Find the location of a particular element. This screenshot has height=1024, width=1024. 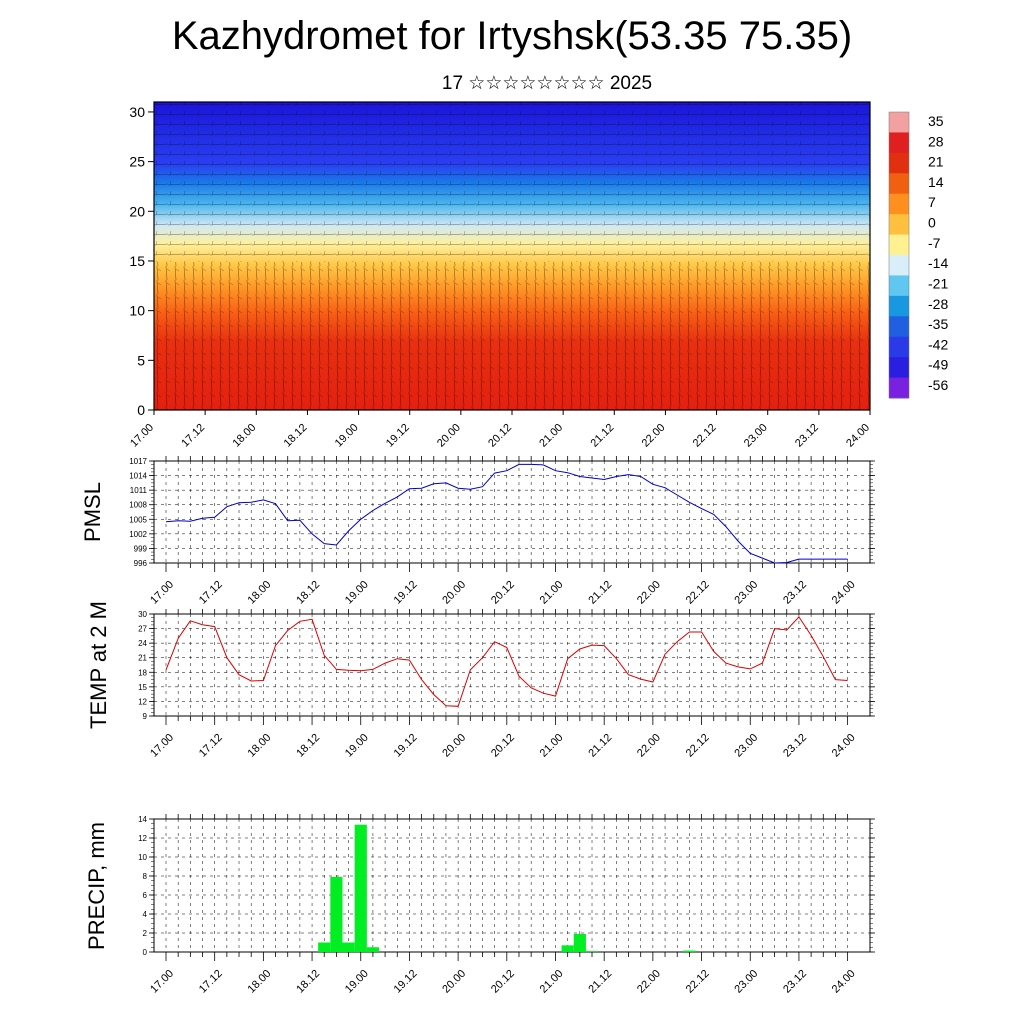

colorbar-label: -28 is located at coordinates (938, 304).